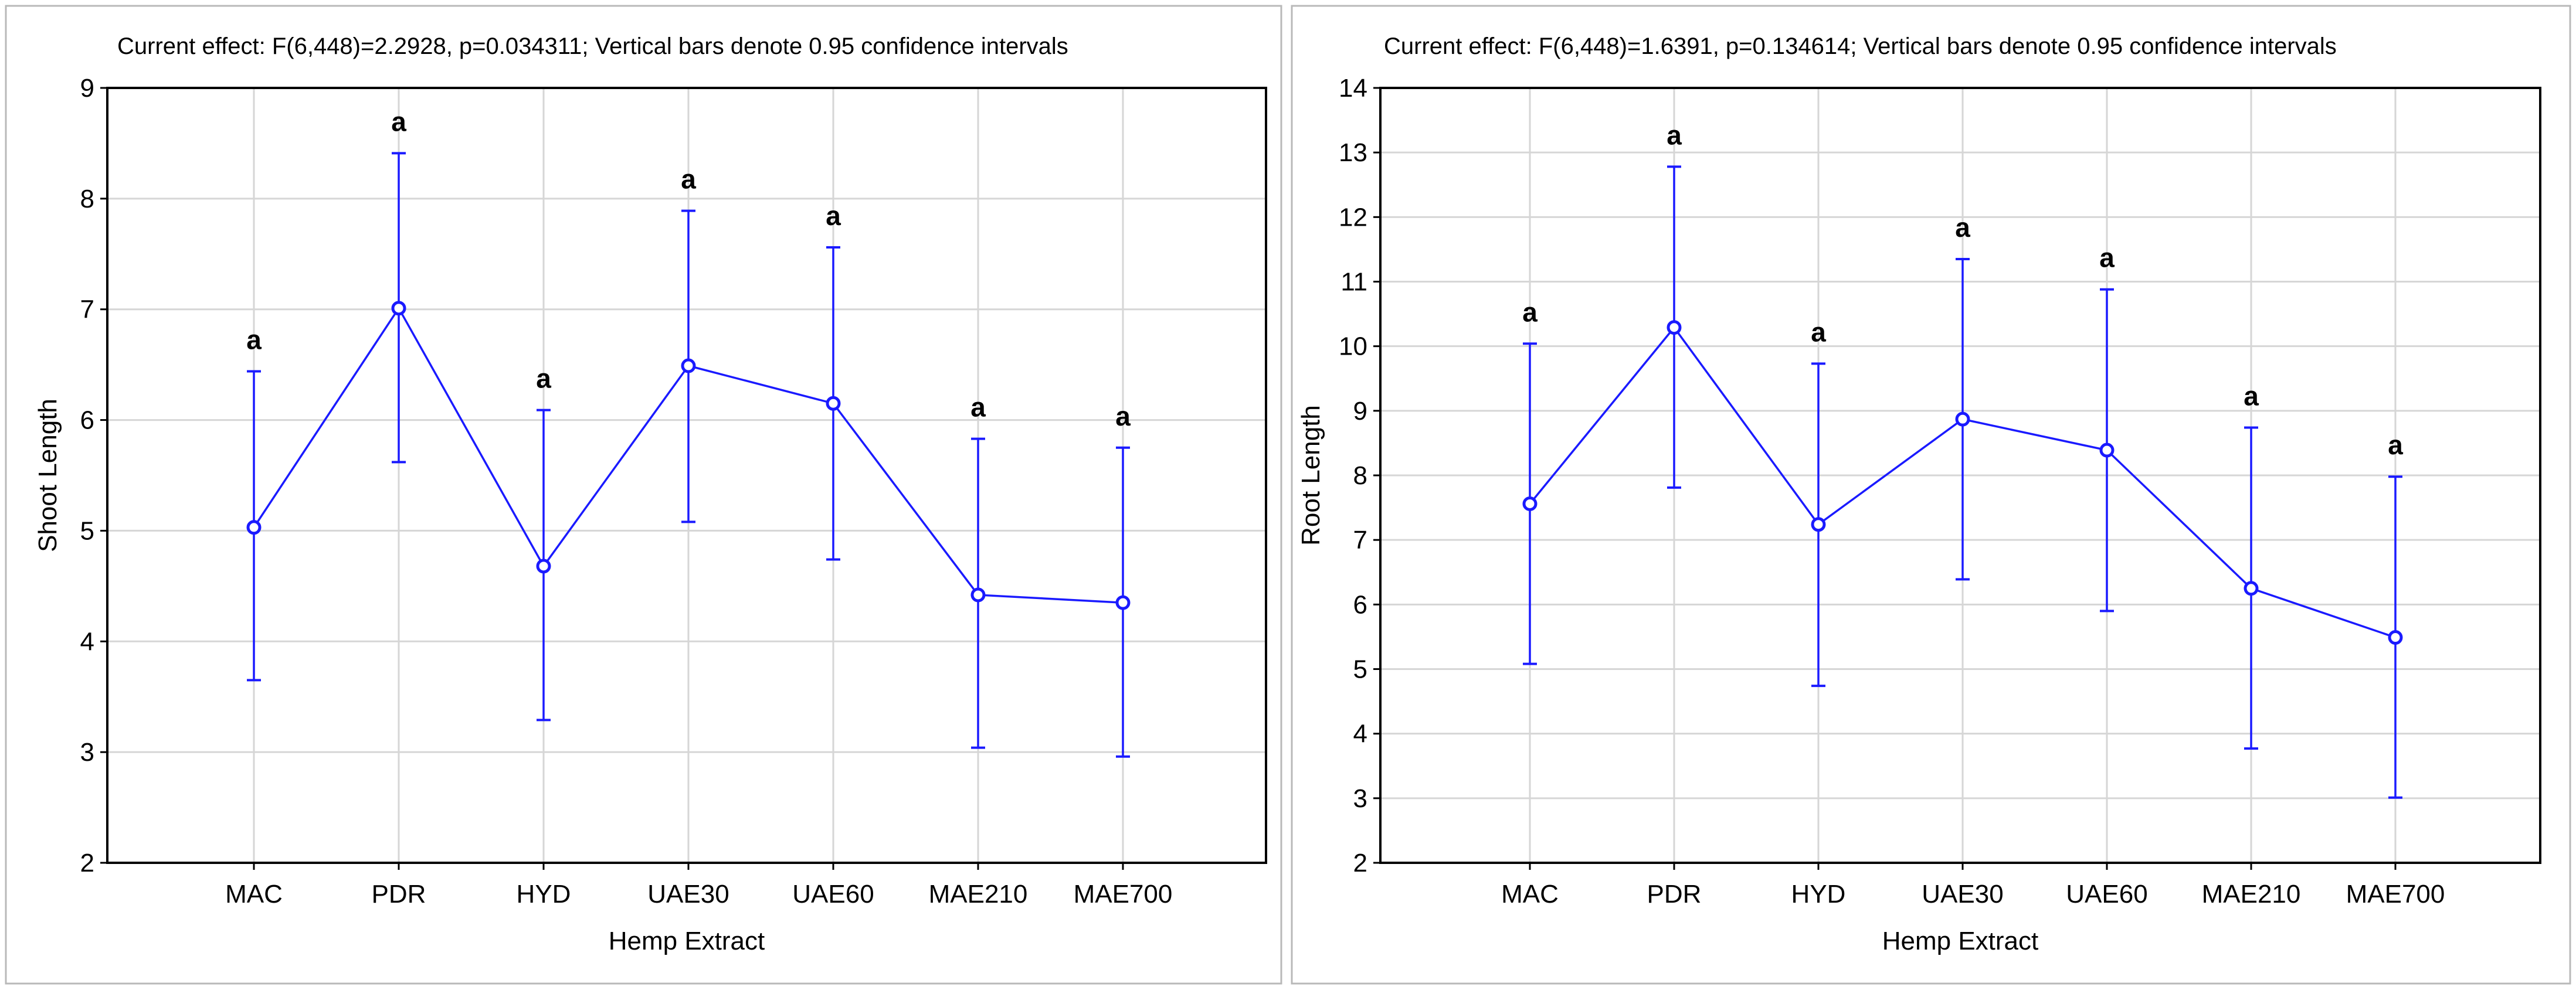 Image resolution: width=2576 pixels, height=990 pixels. Describe the element at coordinates (87, 89) in the screenshot. I see `shoot-y-tick-label: 9` at that location.